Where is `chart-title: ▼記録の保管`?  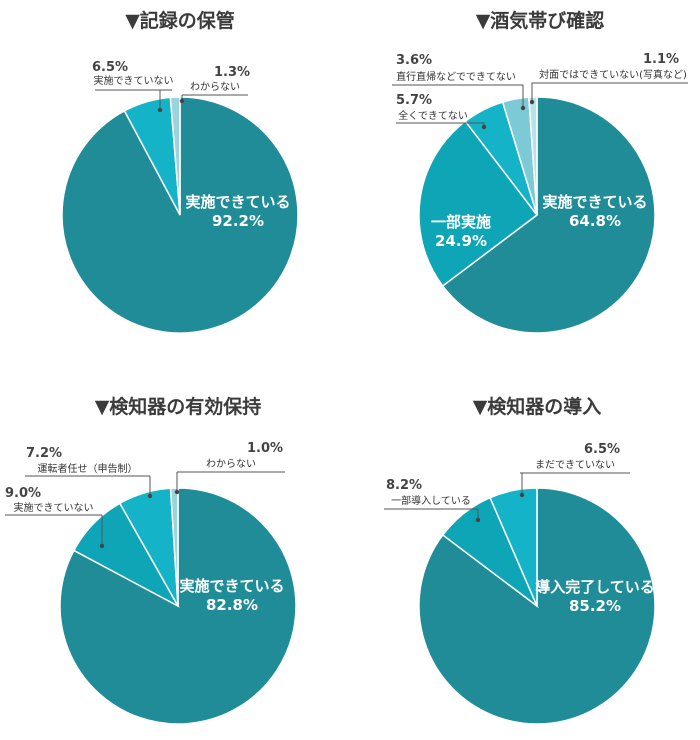
chart-title: ▼記録の保管 is located at coordinates (180, 20).